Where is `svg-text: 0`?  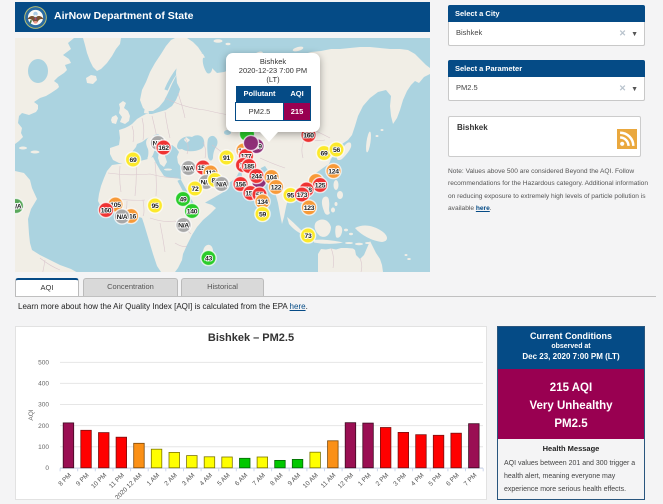
svg-text: 0 is located at coordinates (47, 468).